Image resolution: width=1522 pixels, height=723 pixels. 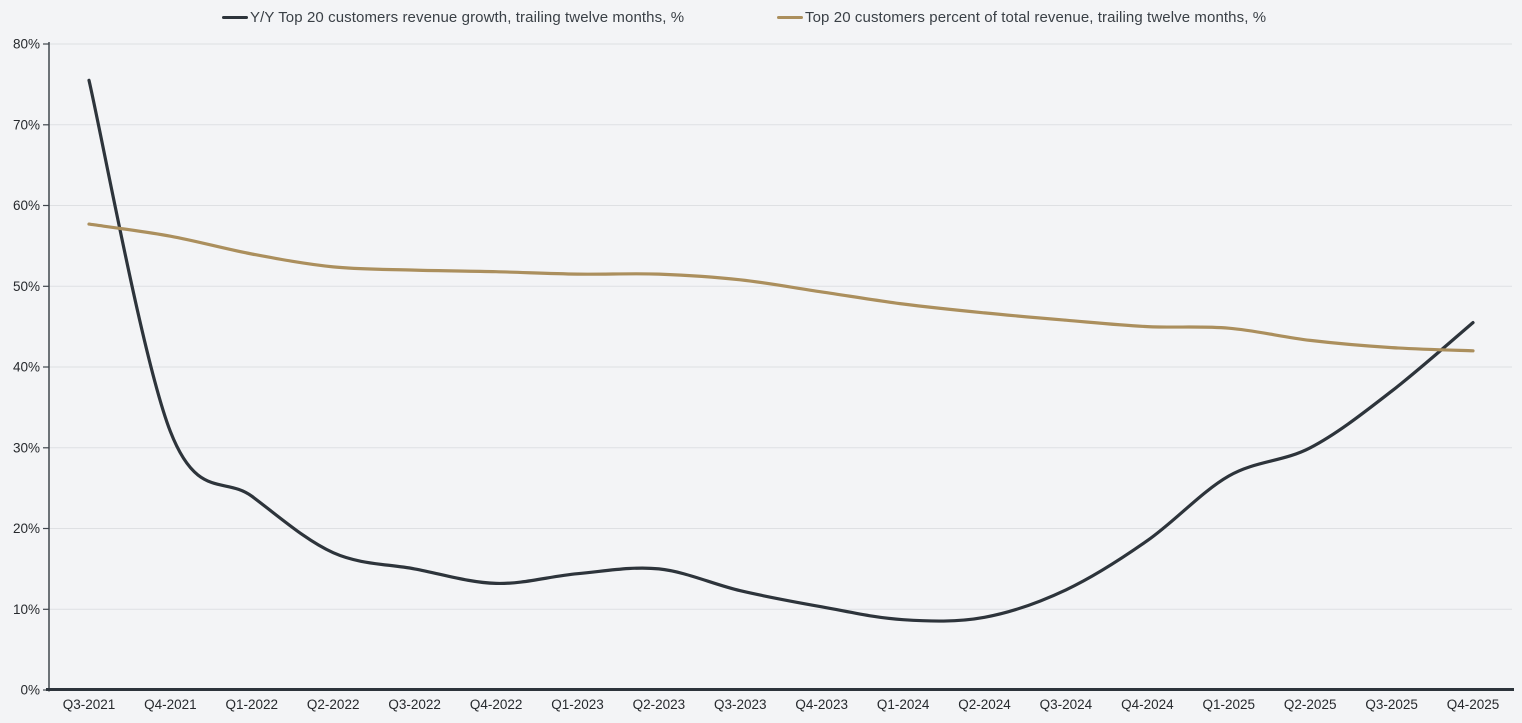 I want to click on y-tick-labels: 0% 10% 20% 30% 40% 50% 60% 70% 80%, so click(x=26, y=367).